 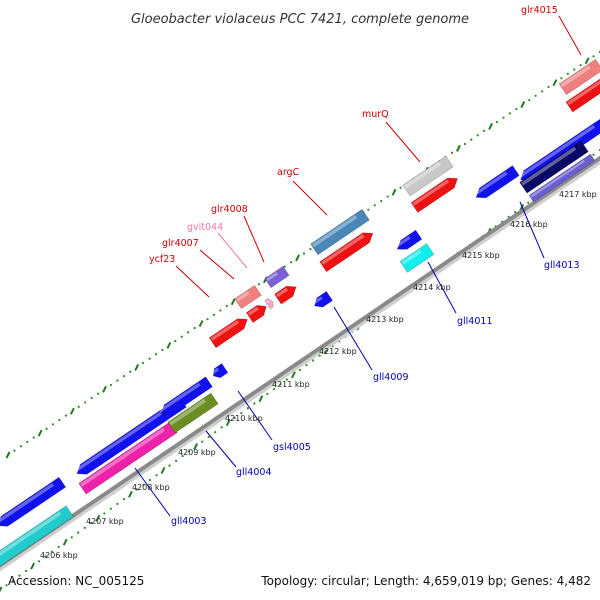 I want to click on gene-label-glr4008: glr4008, so click(x=229, y=209).